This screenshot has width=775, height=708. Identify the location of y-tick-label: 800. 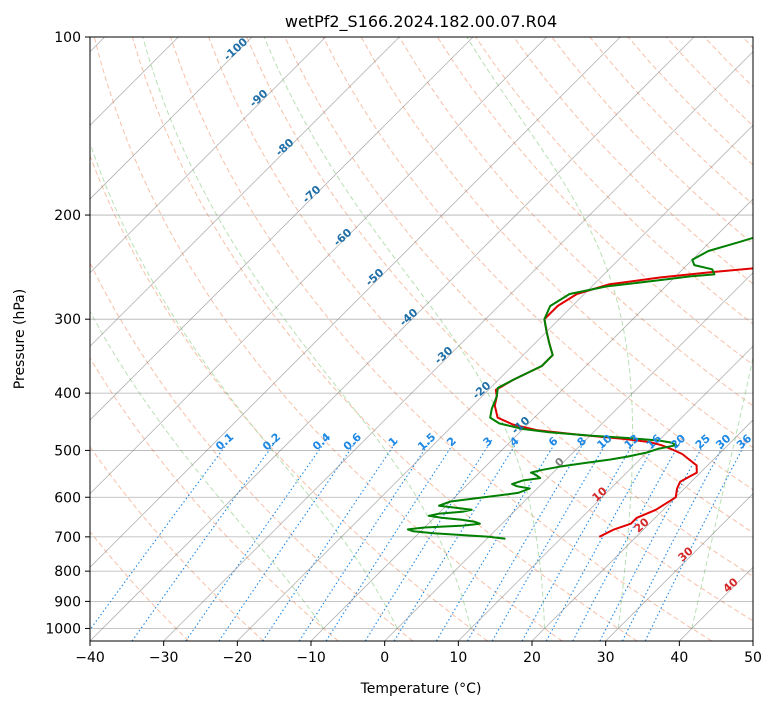
(67, 572).